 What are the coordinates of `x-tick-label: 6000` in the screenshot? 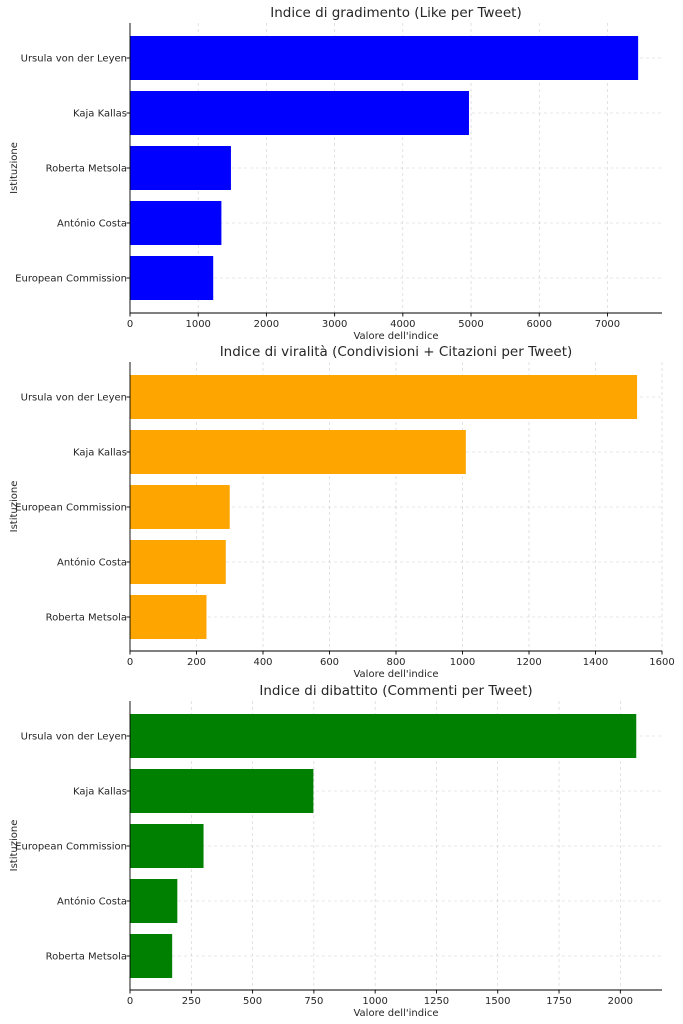 It's located at (539, 324).